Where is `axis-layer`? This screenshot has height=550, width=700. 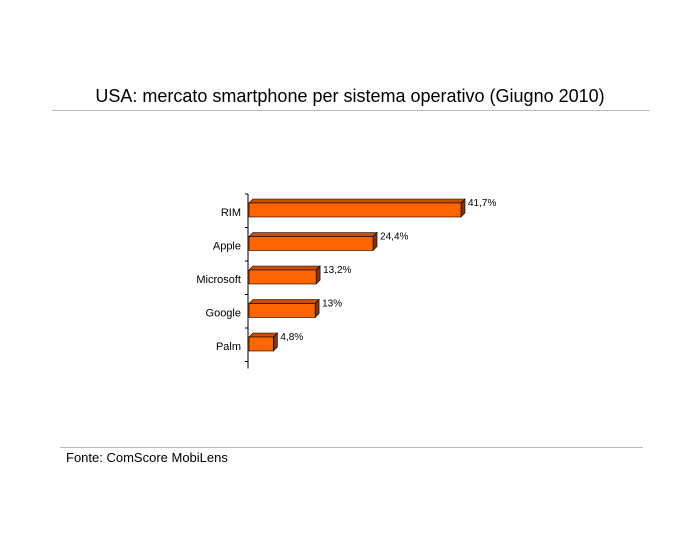 axis-layer is located at coordinates (247, 281).